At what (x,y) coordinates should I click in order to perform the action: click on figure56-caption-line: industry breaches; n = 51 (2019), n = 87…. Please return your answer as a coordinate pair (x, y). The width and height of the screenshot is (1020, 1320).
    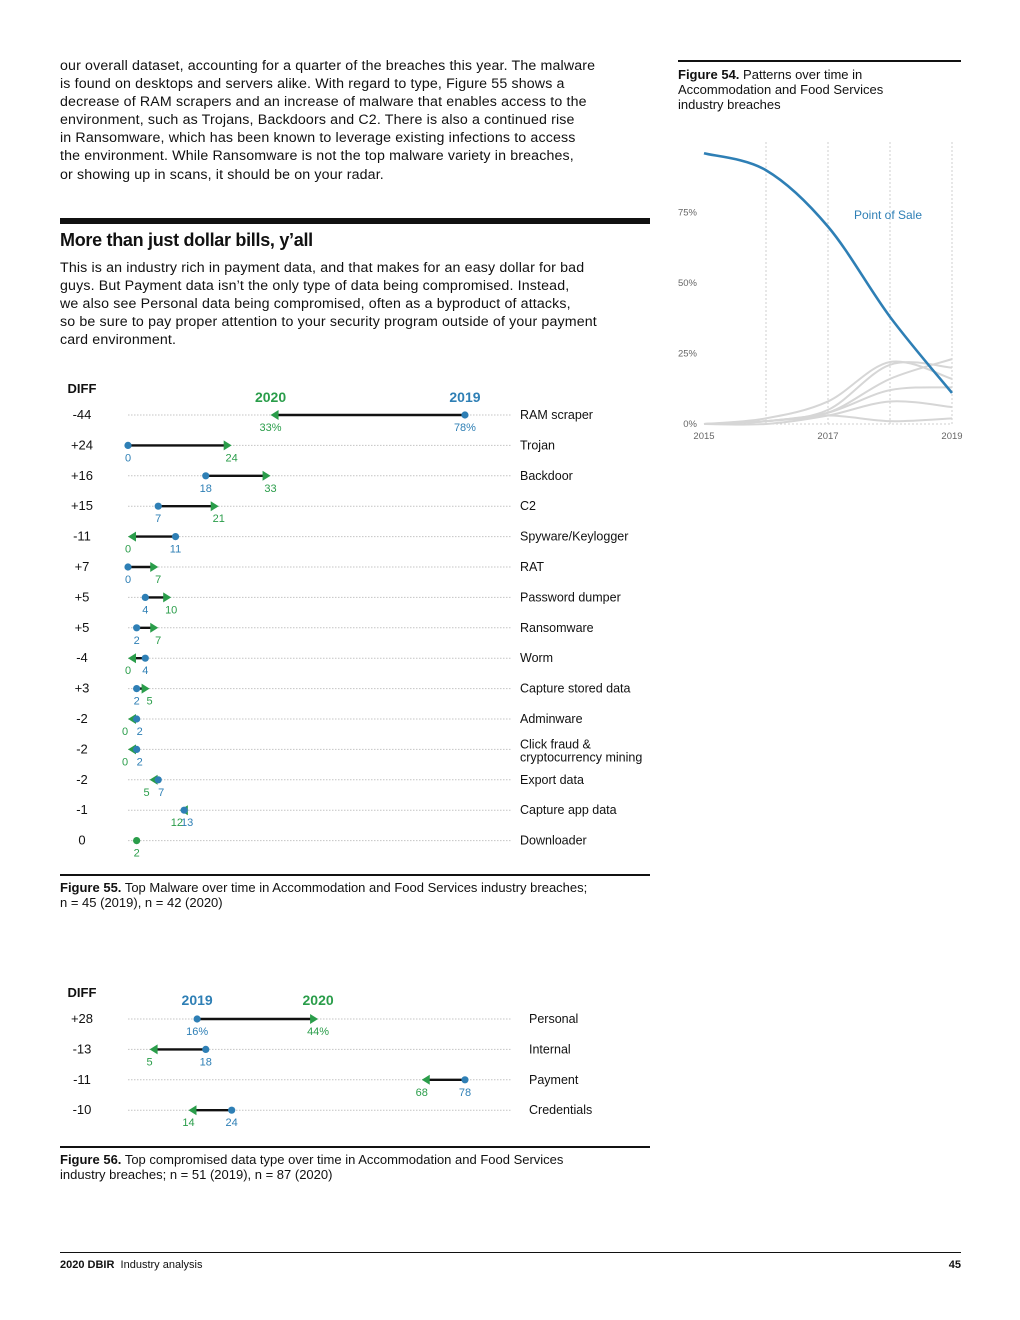
    Looking at the image, I should click on (196, 1174).